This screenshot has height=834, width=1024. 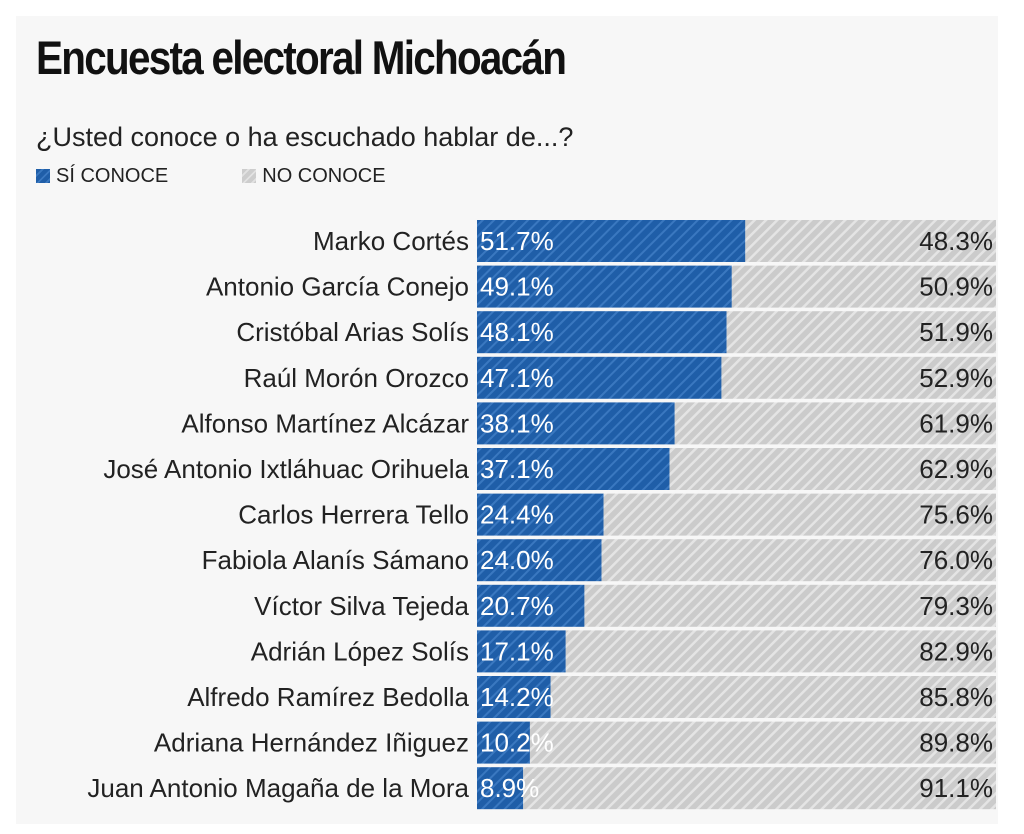 What do you see at coordinates (517, 515) in the screenshot?
I see `value-label-si-conoce: 24.4%` at bounding box center [517, 515].